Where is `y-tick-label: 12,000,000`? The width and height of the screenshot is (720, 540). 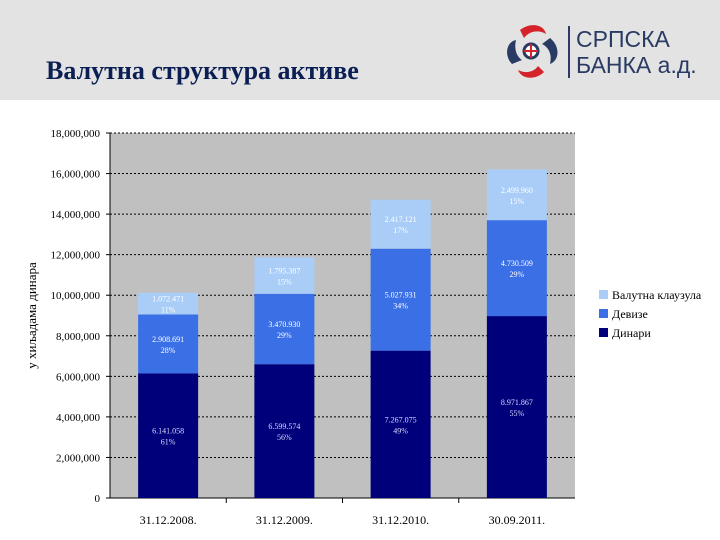
y-tick-label: 12,000,000 is located at coordinates (76, 256).